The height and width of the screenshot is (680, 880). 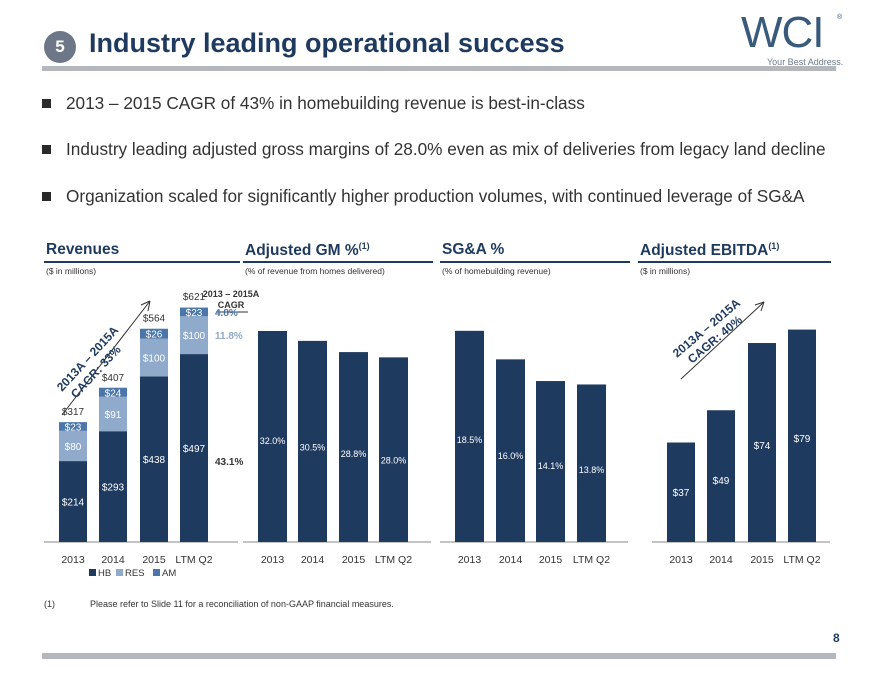 I want to click on wci-logo: WCI, so click(x=783, y=32).